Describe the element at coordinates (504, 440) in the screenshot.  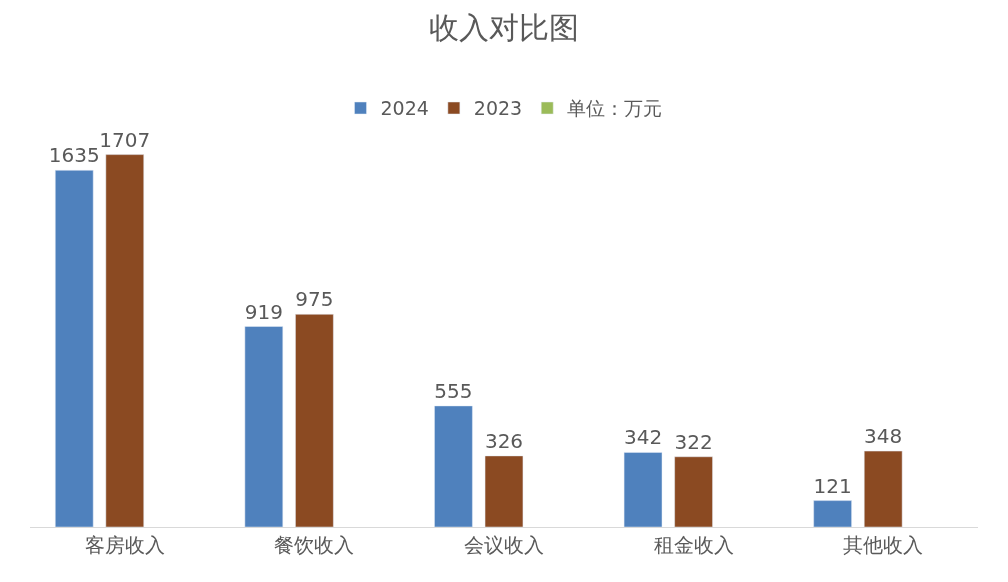
I see `data-label: 326` at that location.